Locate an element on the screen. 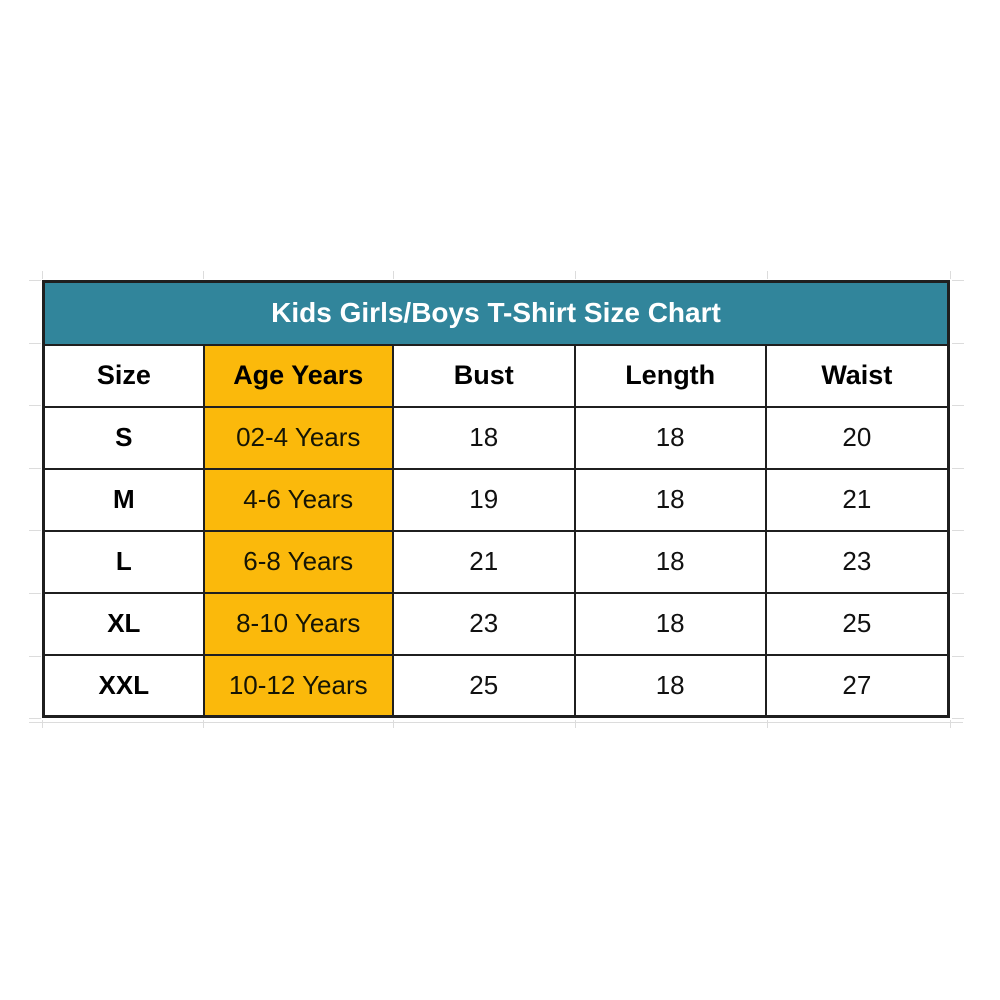 This screenshot has width=1000, height=1000. cell-age: 4-6 Years is located at coordinates (298, 499).